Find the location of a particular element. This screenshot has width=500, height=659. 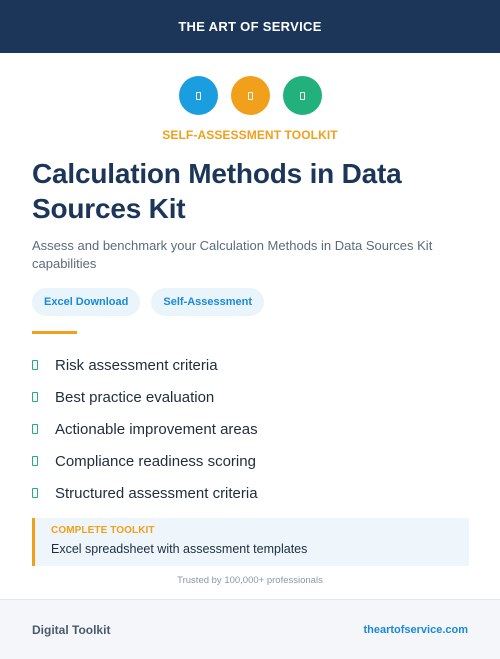

page-title: Calculation Methods in Data Sources Kit is located at coordinates (252, 191).